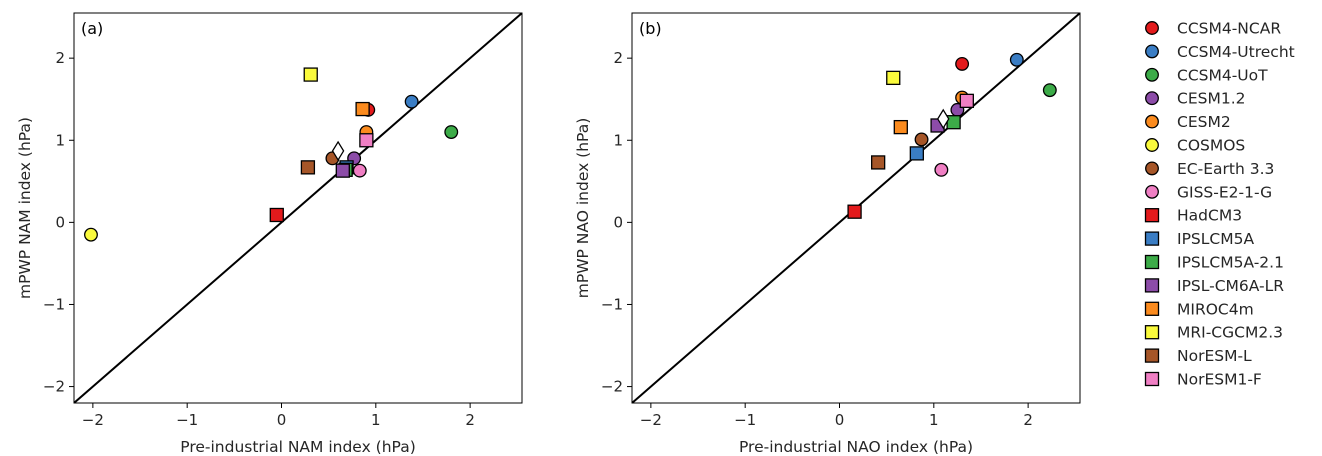  Describe the element at coordinates (1215, 239) in the screenshot. I see `legend-label: IPSLCM5A` at that location.